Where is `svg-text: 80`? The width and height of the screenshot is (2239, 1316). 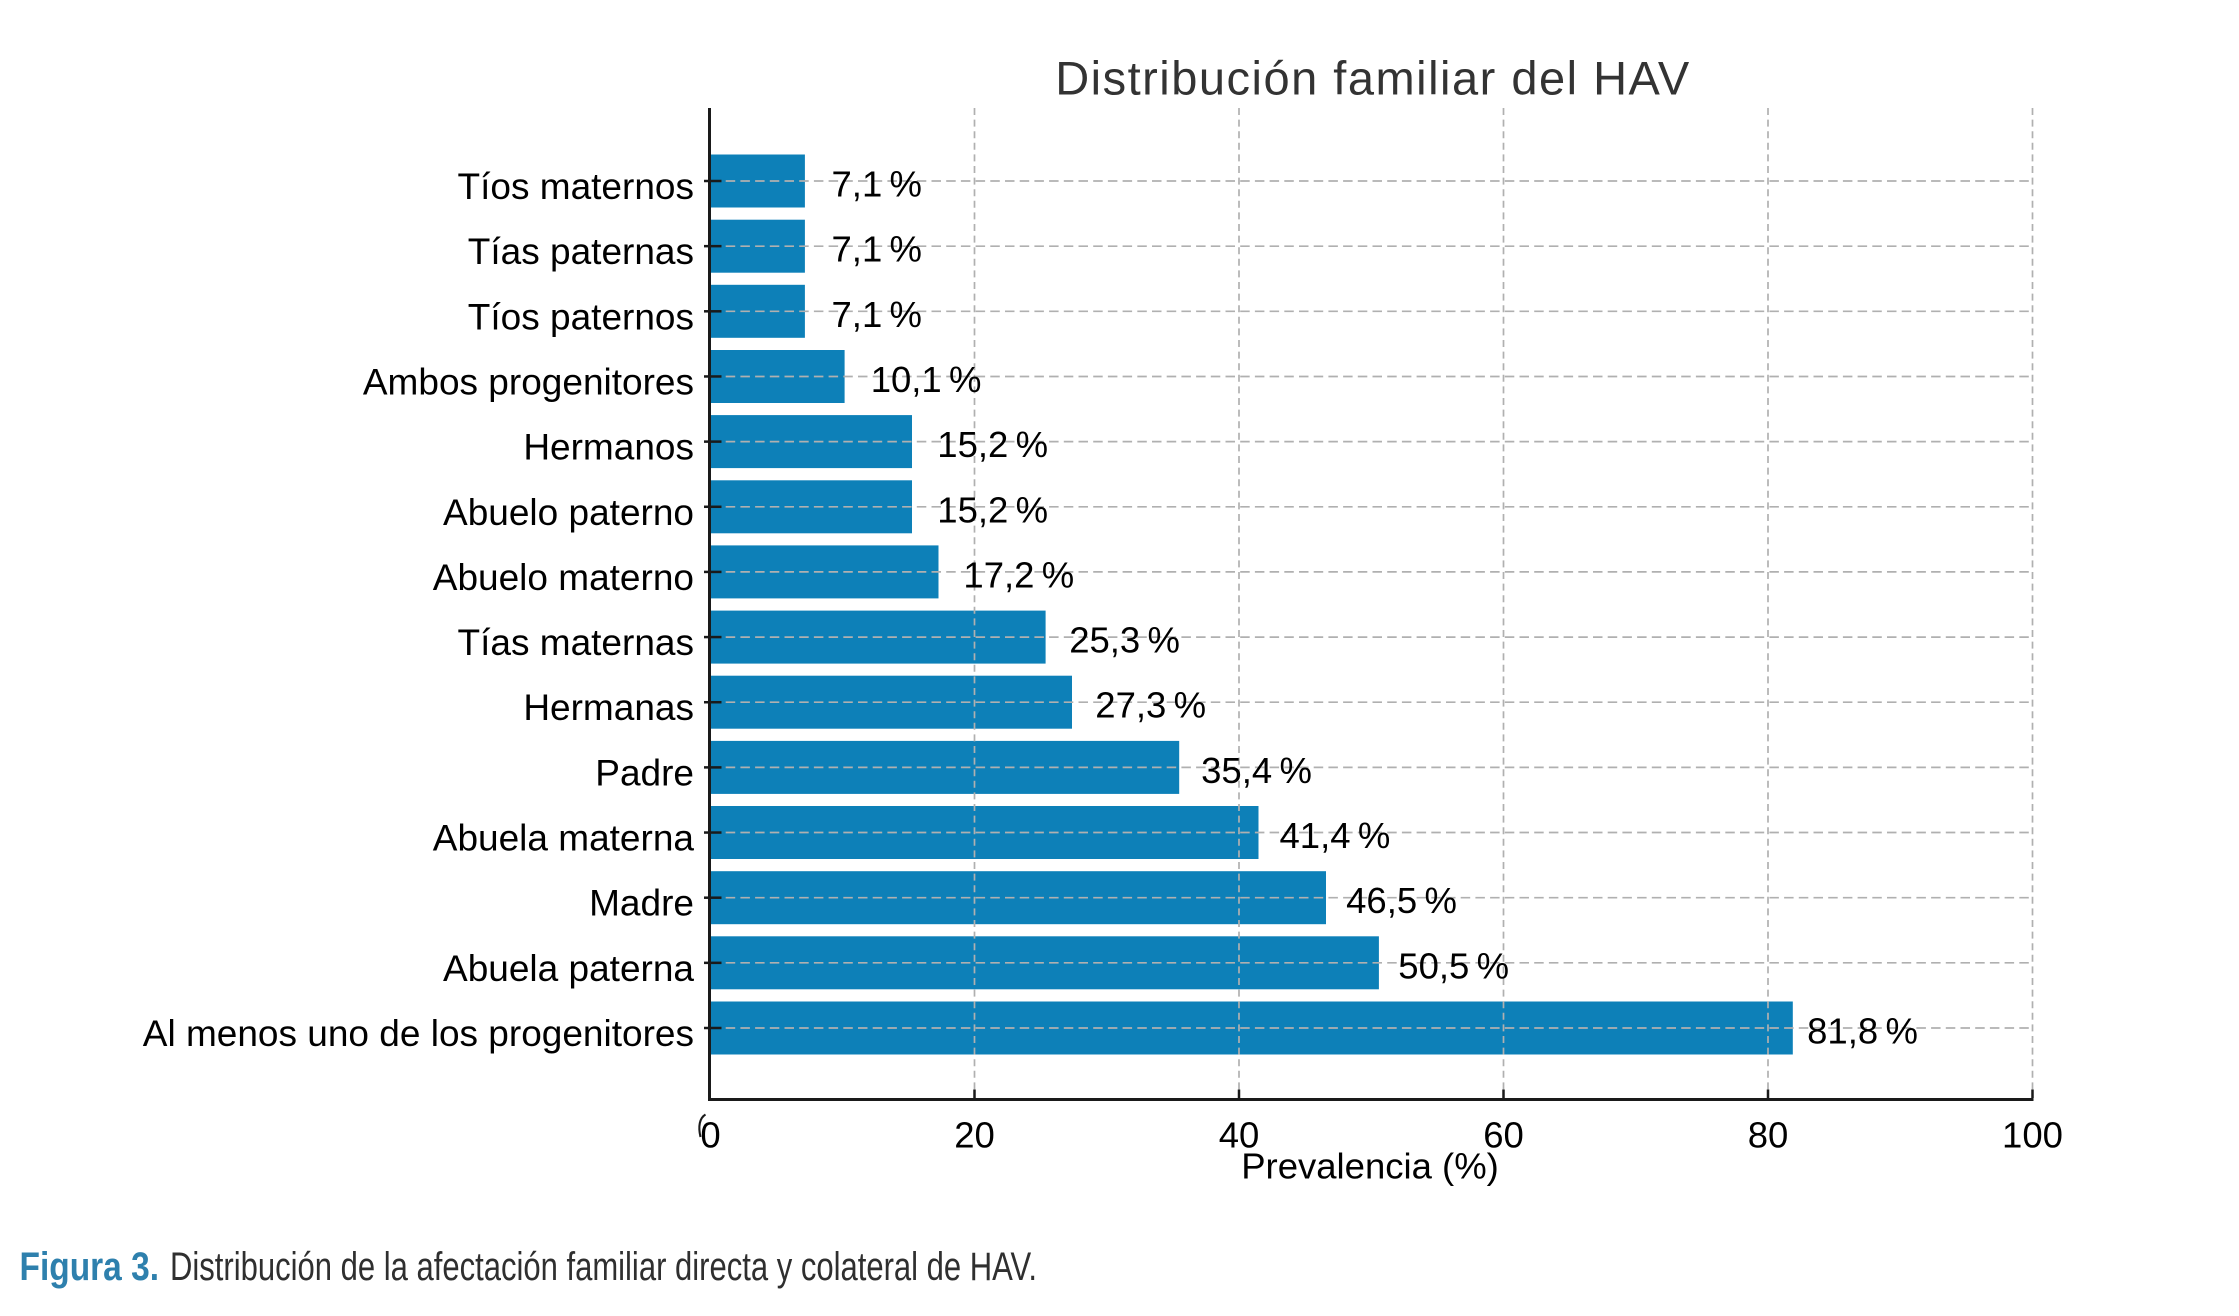
svg-text: 80 is located at coordinates (1768, 1135).